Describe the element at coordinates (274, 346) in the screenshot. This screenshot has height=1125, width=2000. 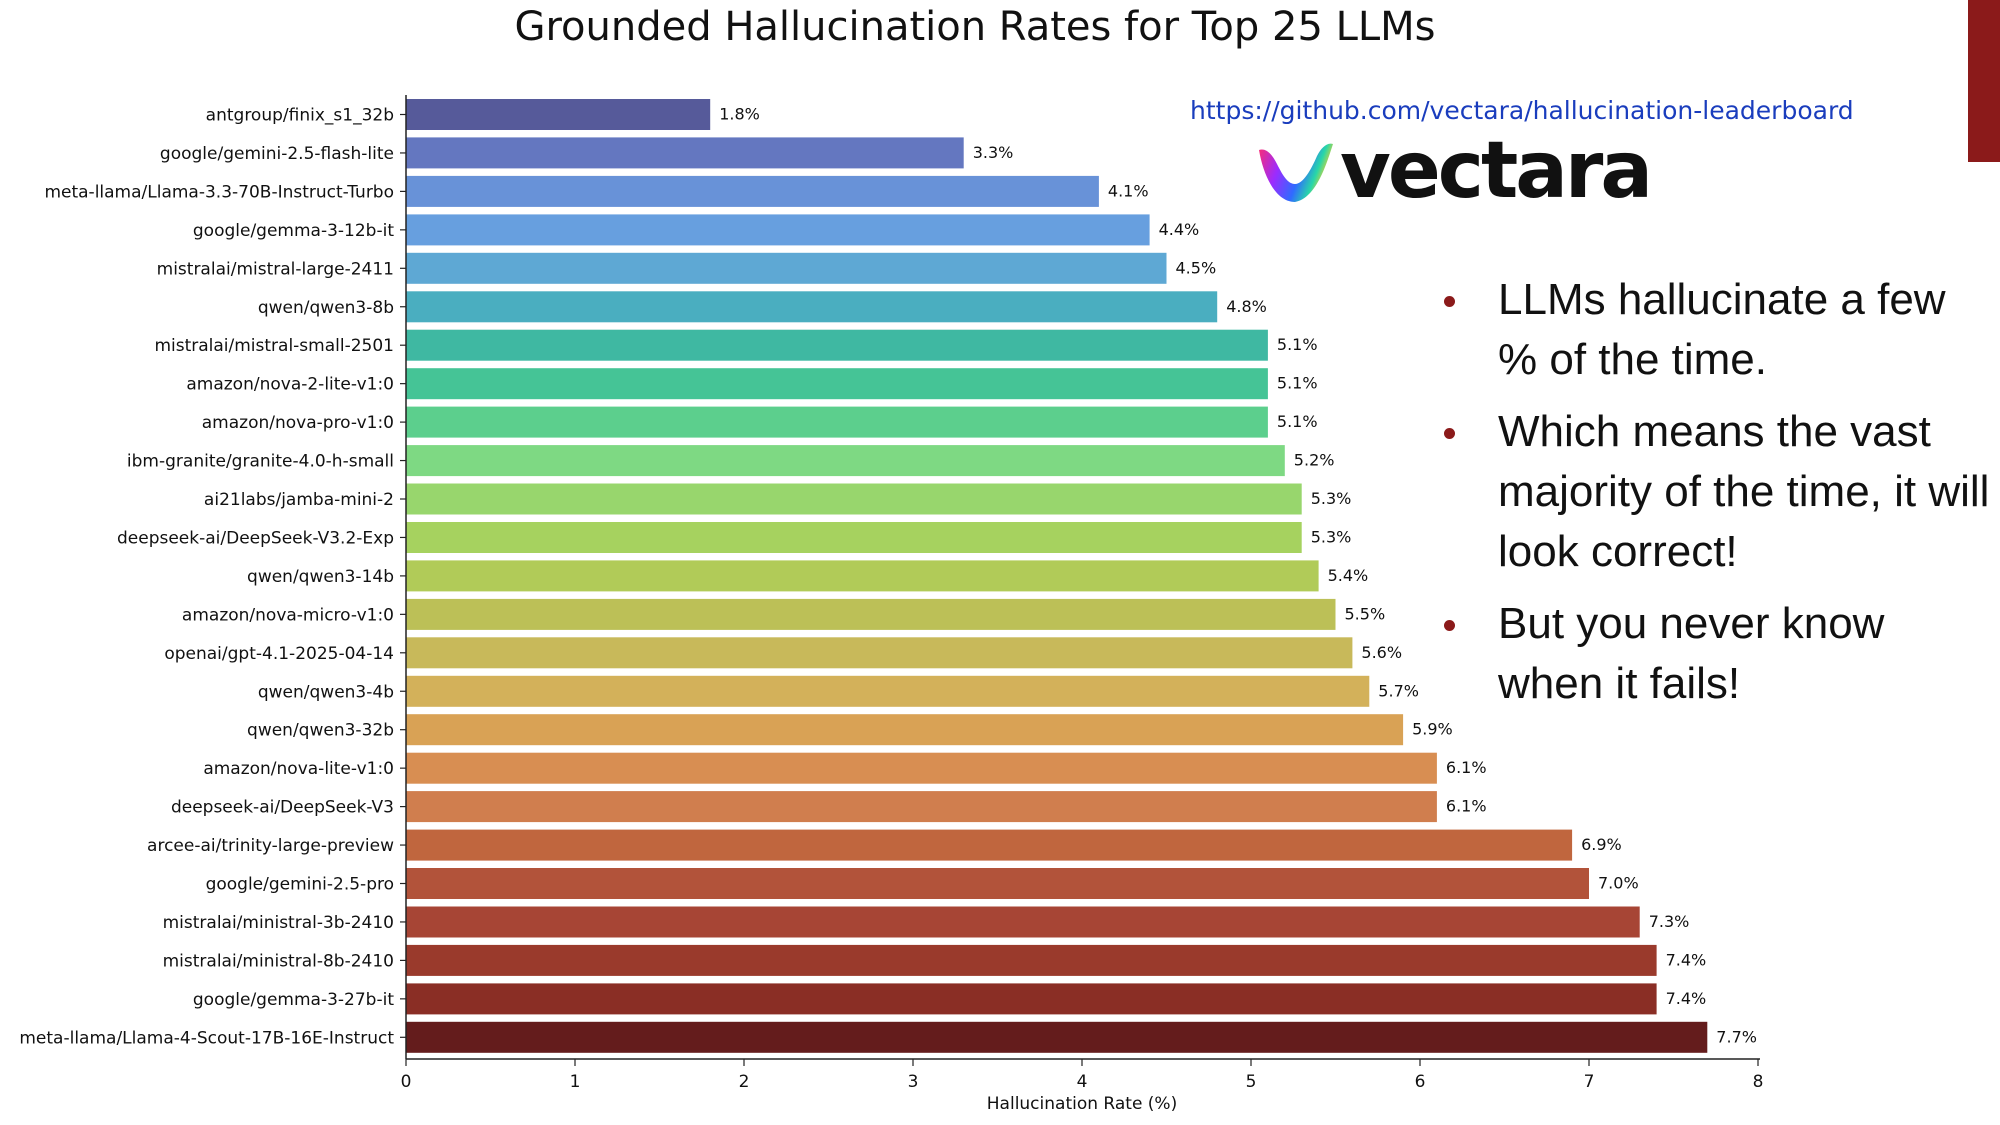
I see `category-label: mistralai/mistral-small-2501` at that location.